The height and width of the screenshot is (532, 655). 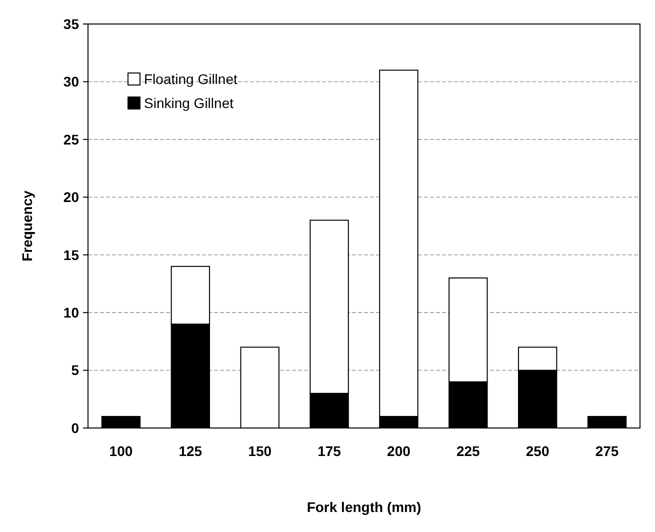 I want to click on legend-label: Floating Gillnet, so click(x=191, y=78).